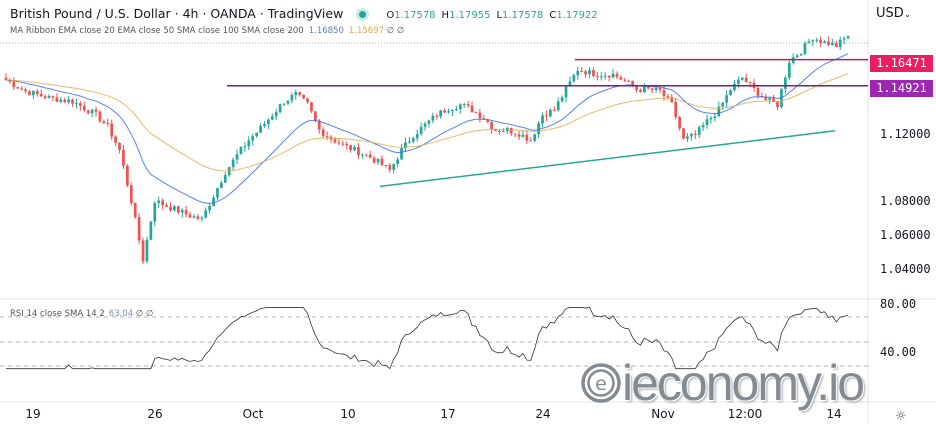  I want to click on price-tick: 1.08000, so click(905, 201).